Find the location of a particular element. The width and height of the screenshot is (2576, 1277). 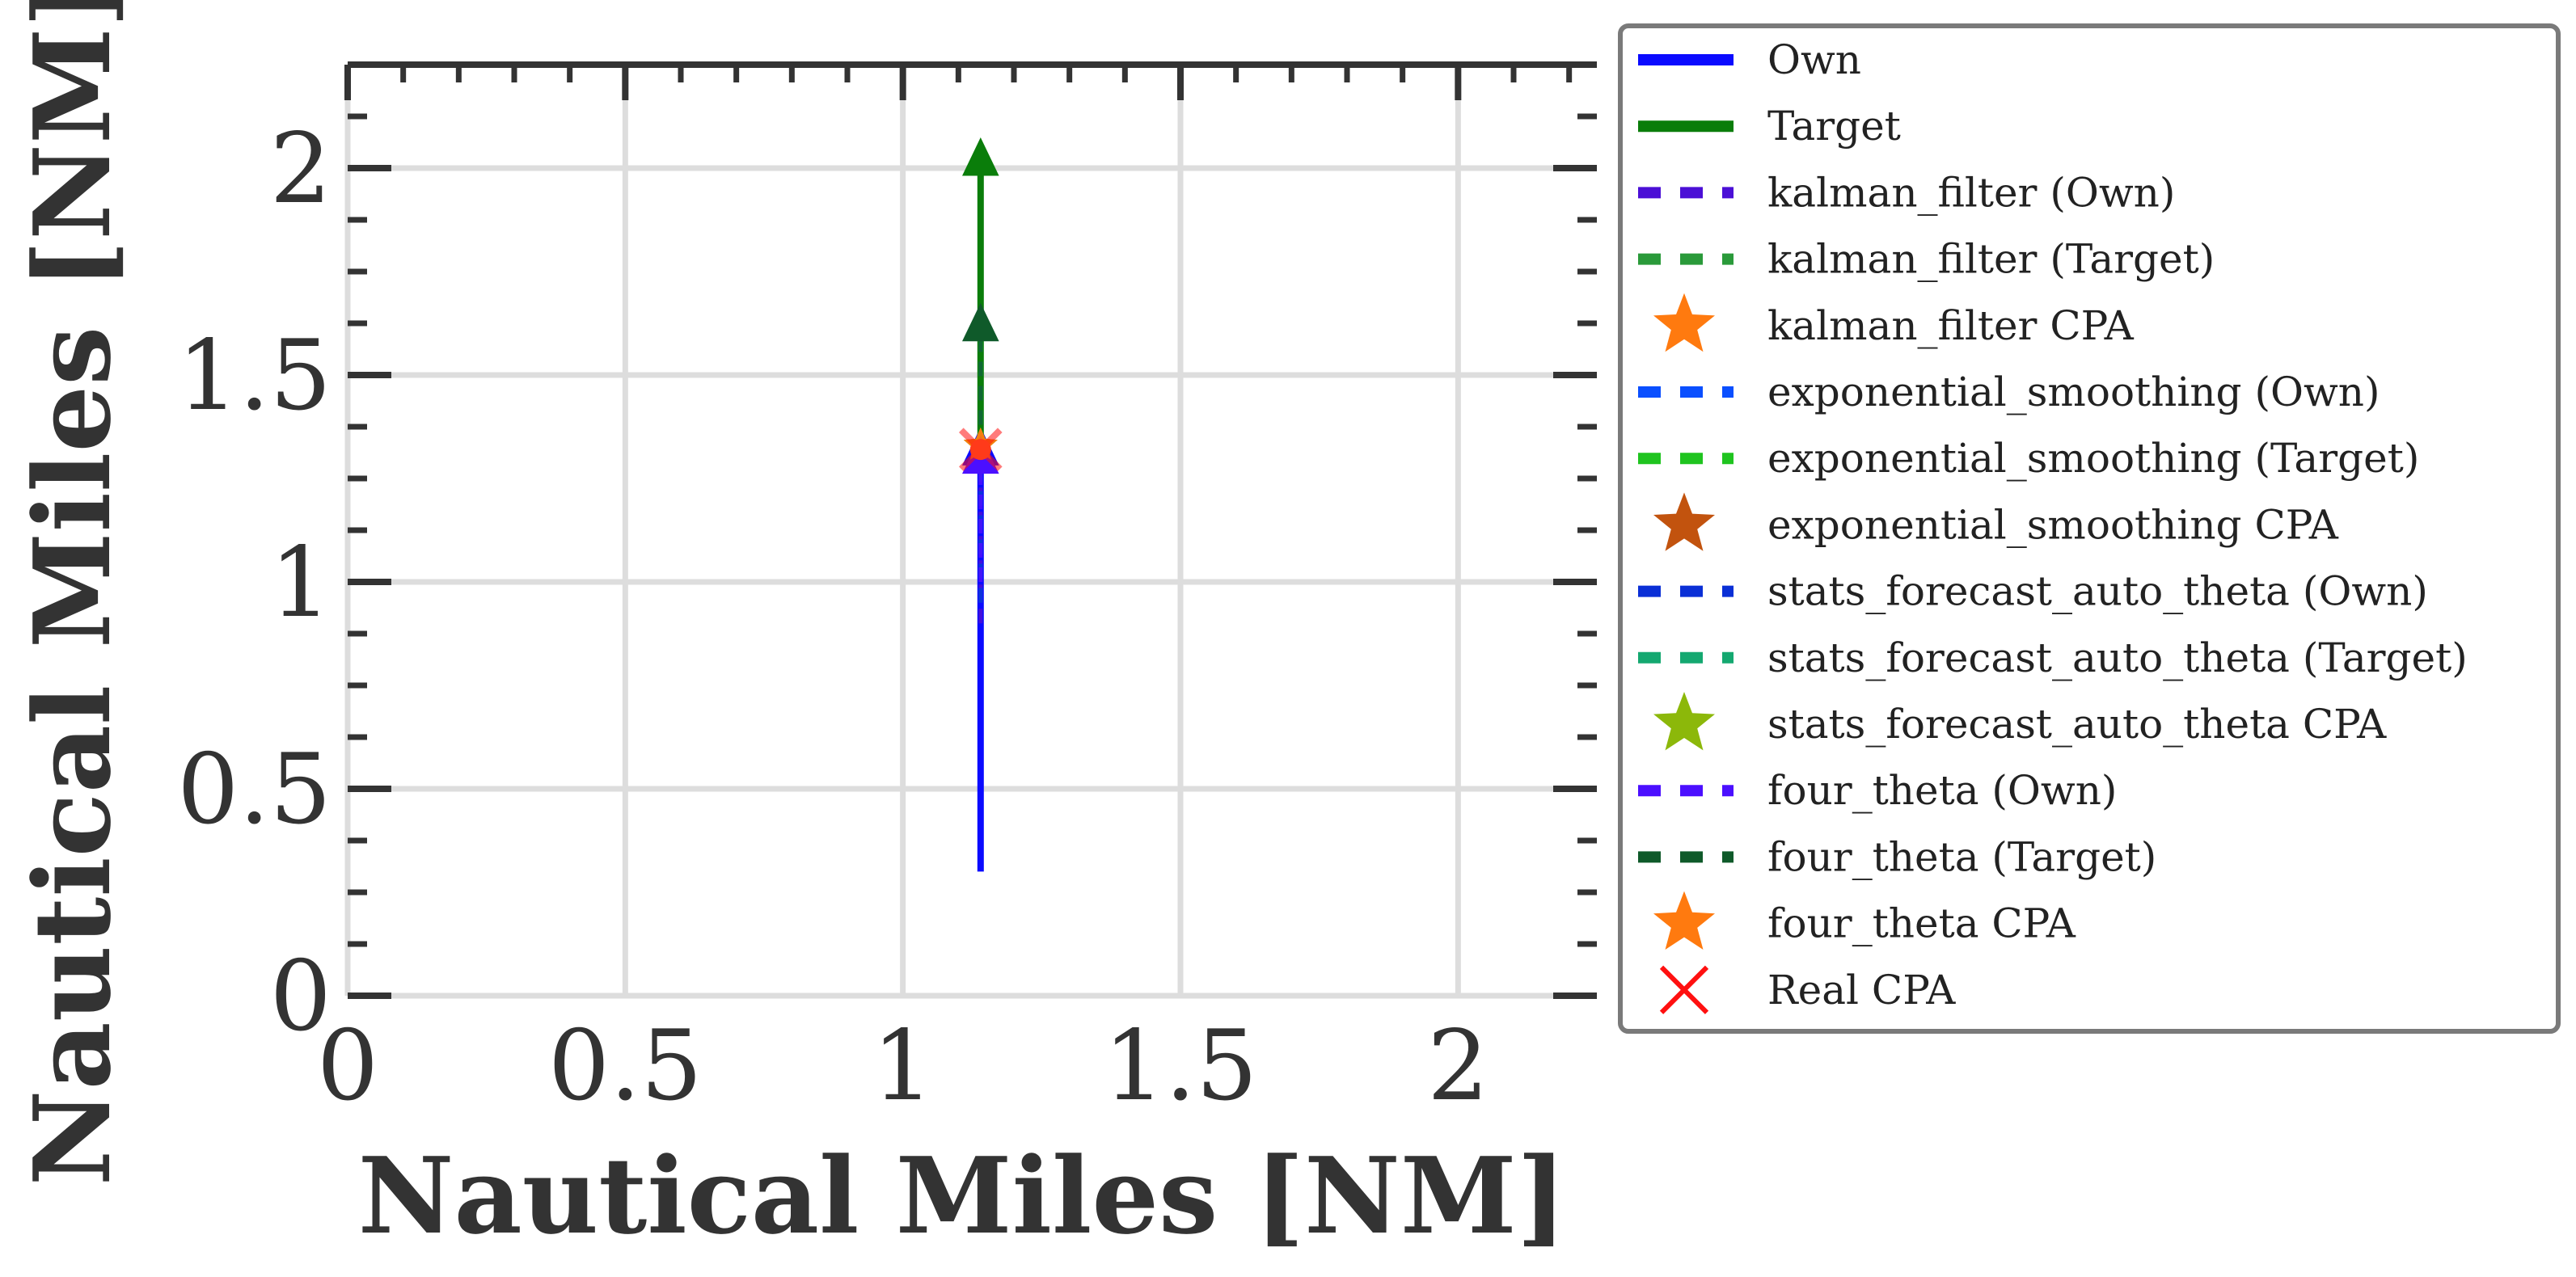

legend-entry: stats_forecast_auto_theta (Target) is located at coordinates (2053, 657).